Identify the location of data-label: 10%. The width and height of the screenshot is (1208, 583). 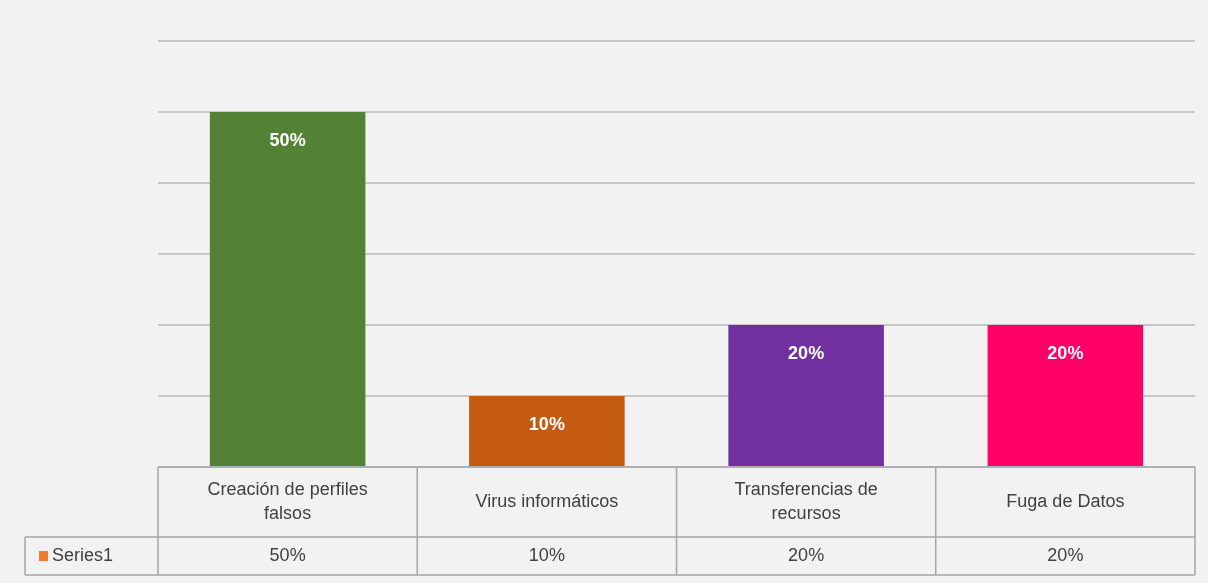
(546, 554).